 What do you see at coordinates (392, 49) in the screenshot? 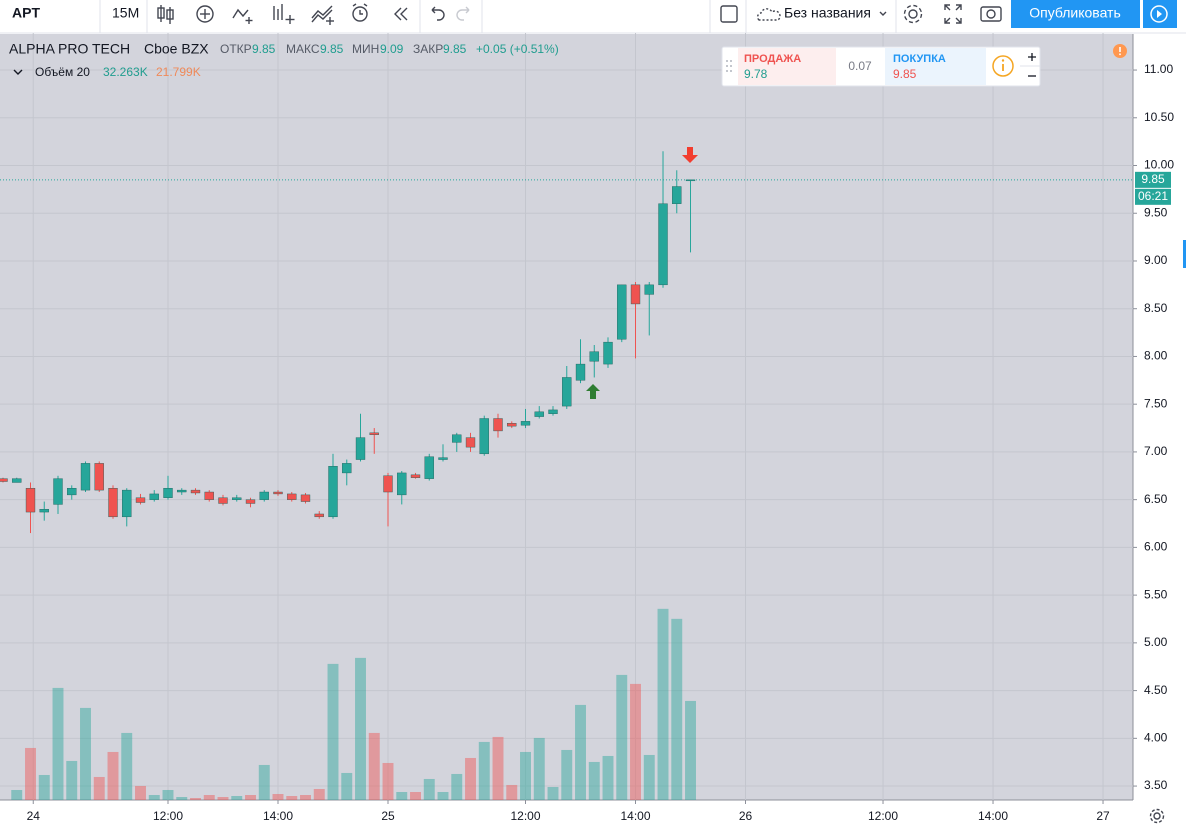
I see `low-value: 9.09` at bounding box center [392, 49].